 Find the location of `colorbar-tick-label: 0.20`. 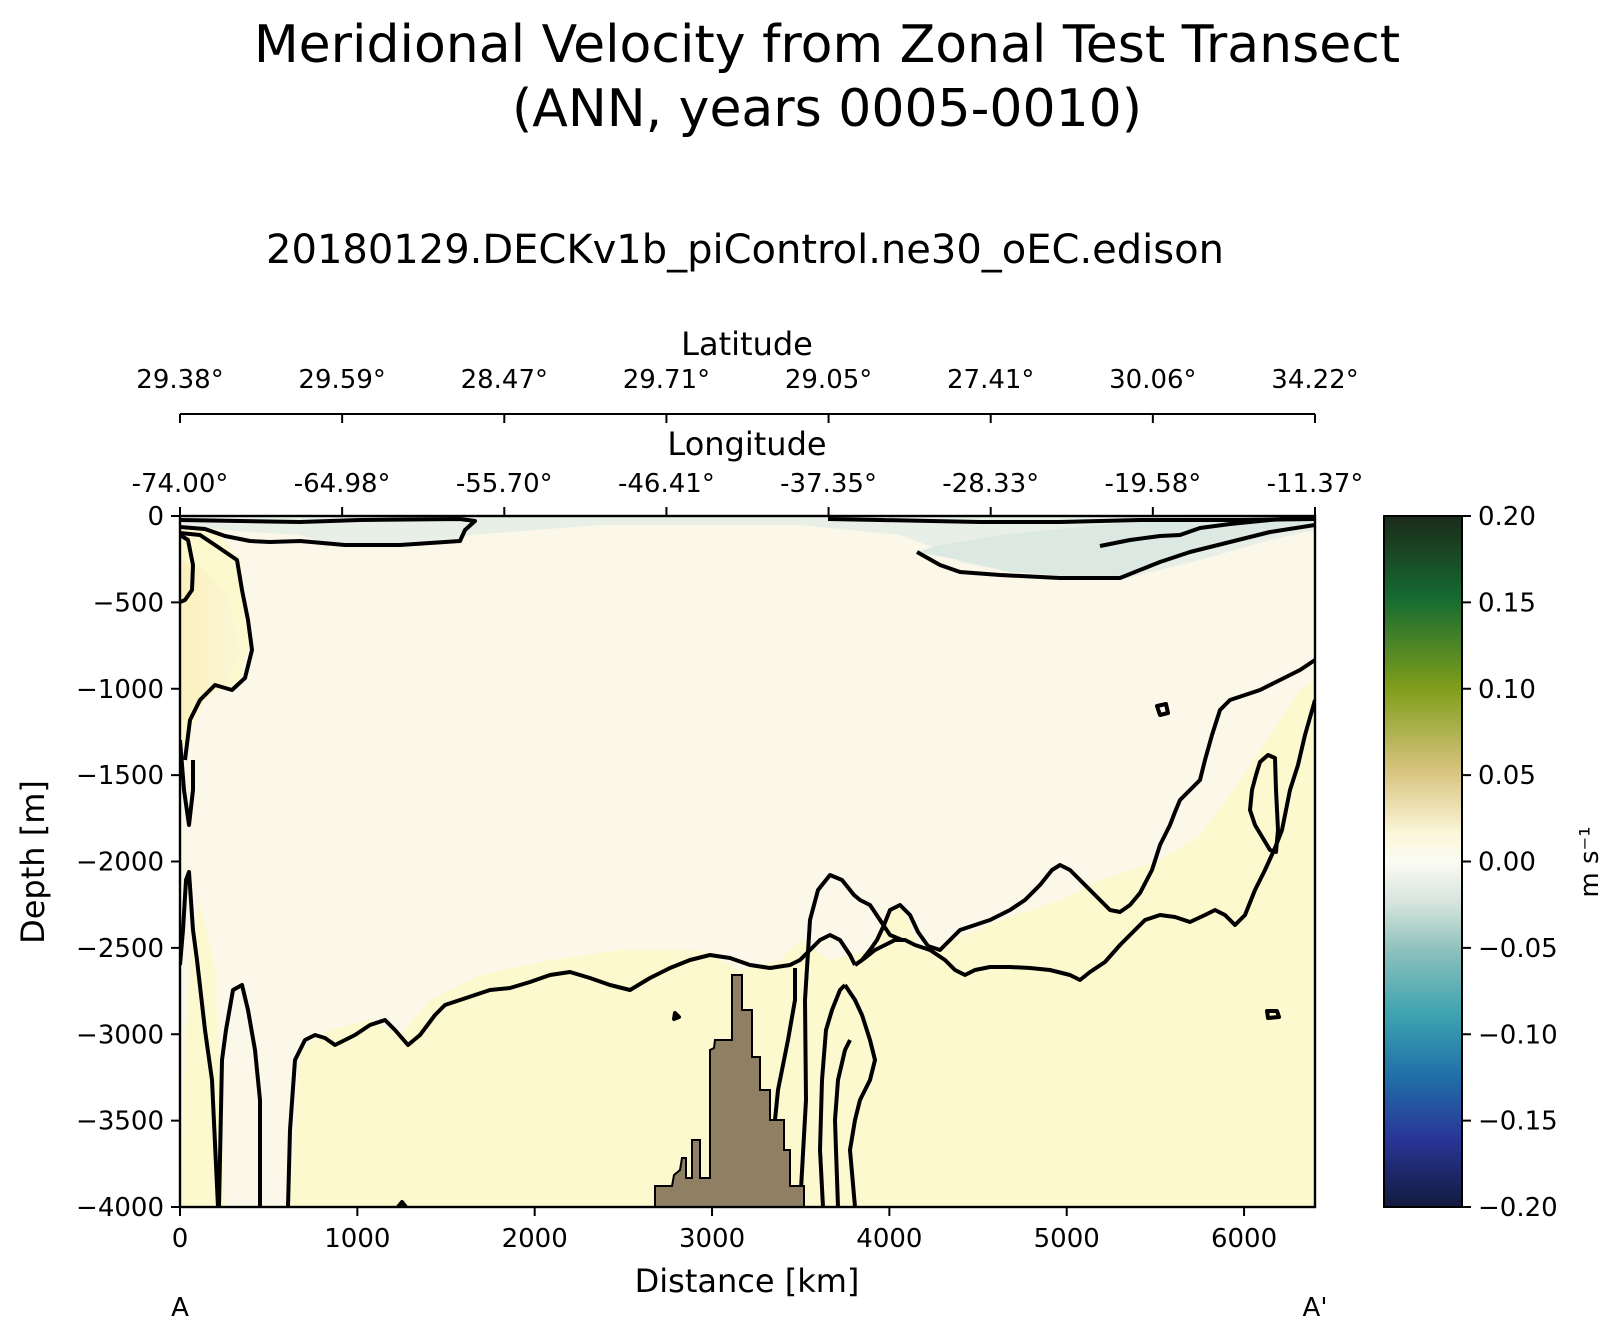

colorbar-tick-label: 0.20 is located at coordinates (1507, 517).